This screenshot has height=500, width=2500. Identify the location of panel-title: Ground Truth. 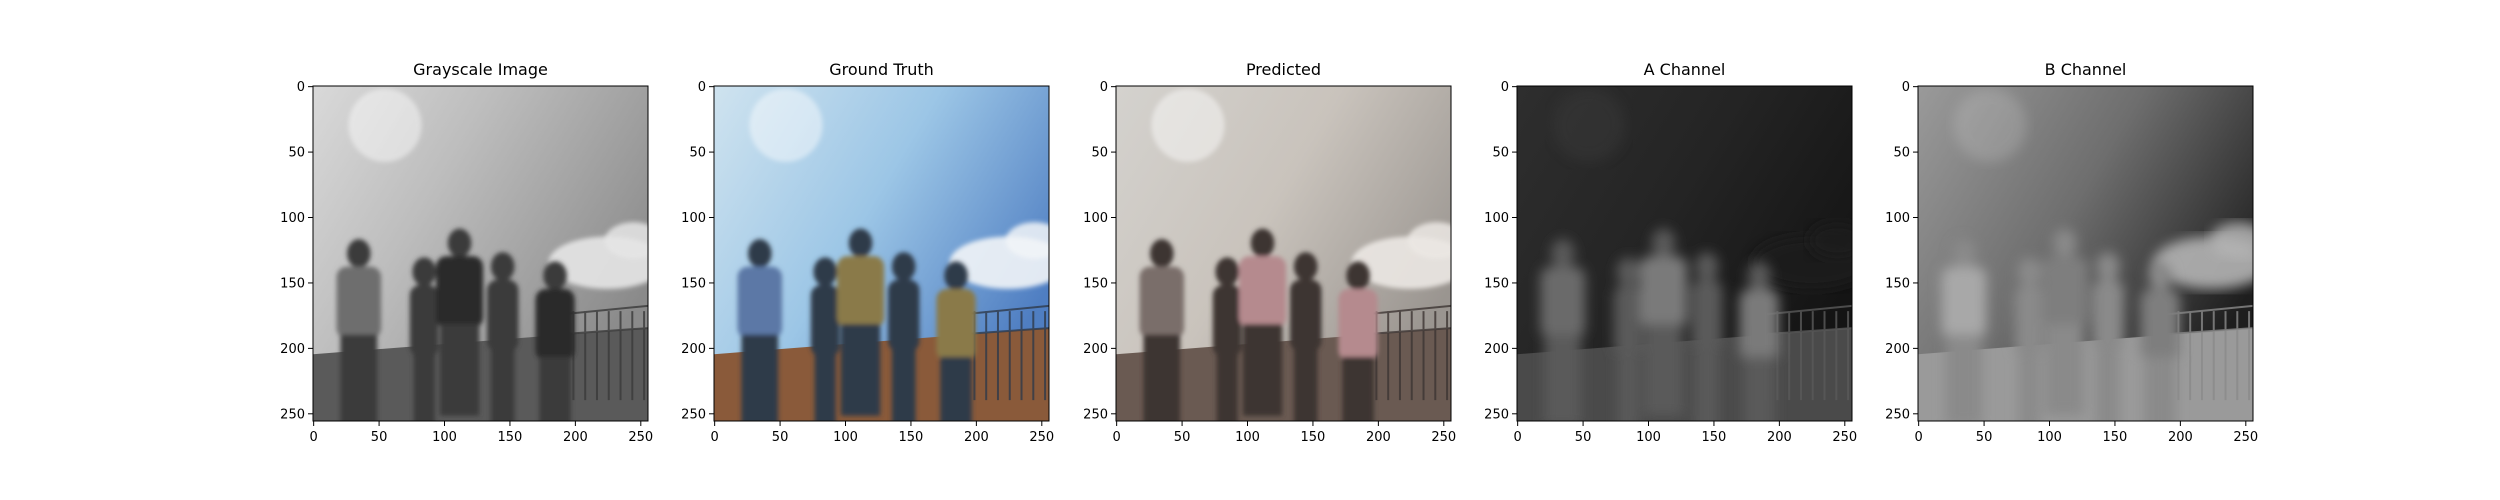
(881, 69).